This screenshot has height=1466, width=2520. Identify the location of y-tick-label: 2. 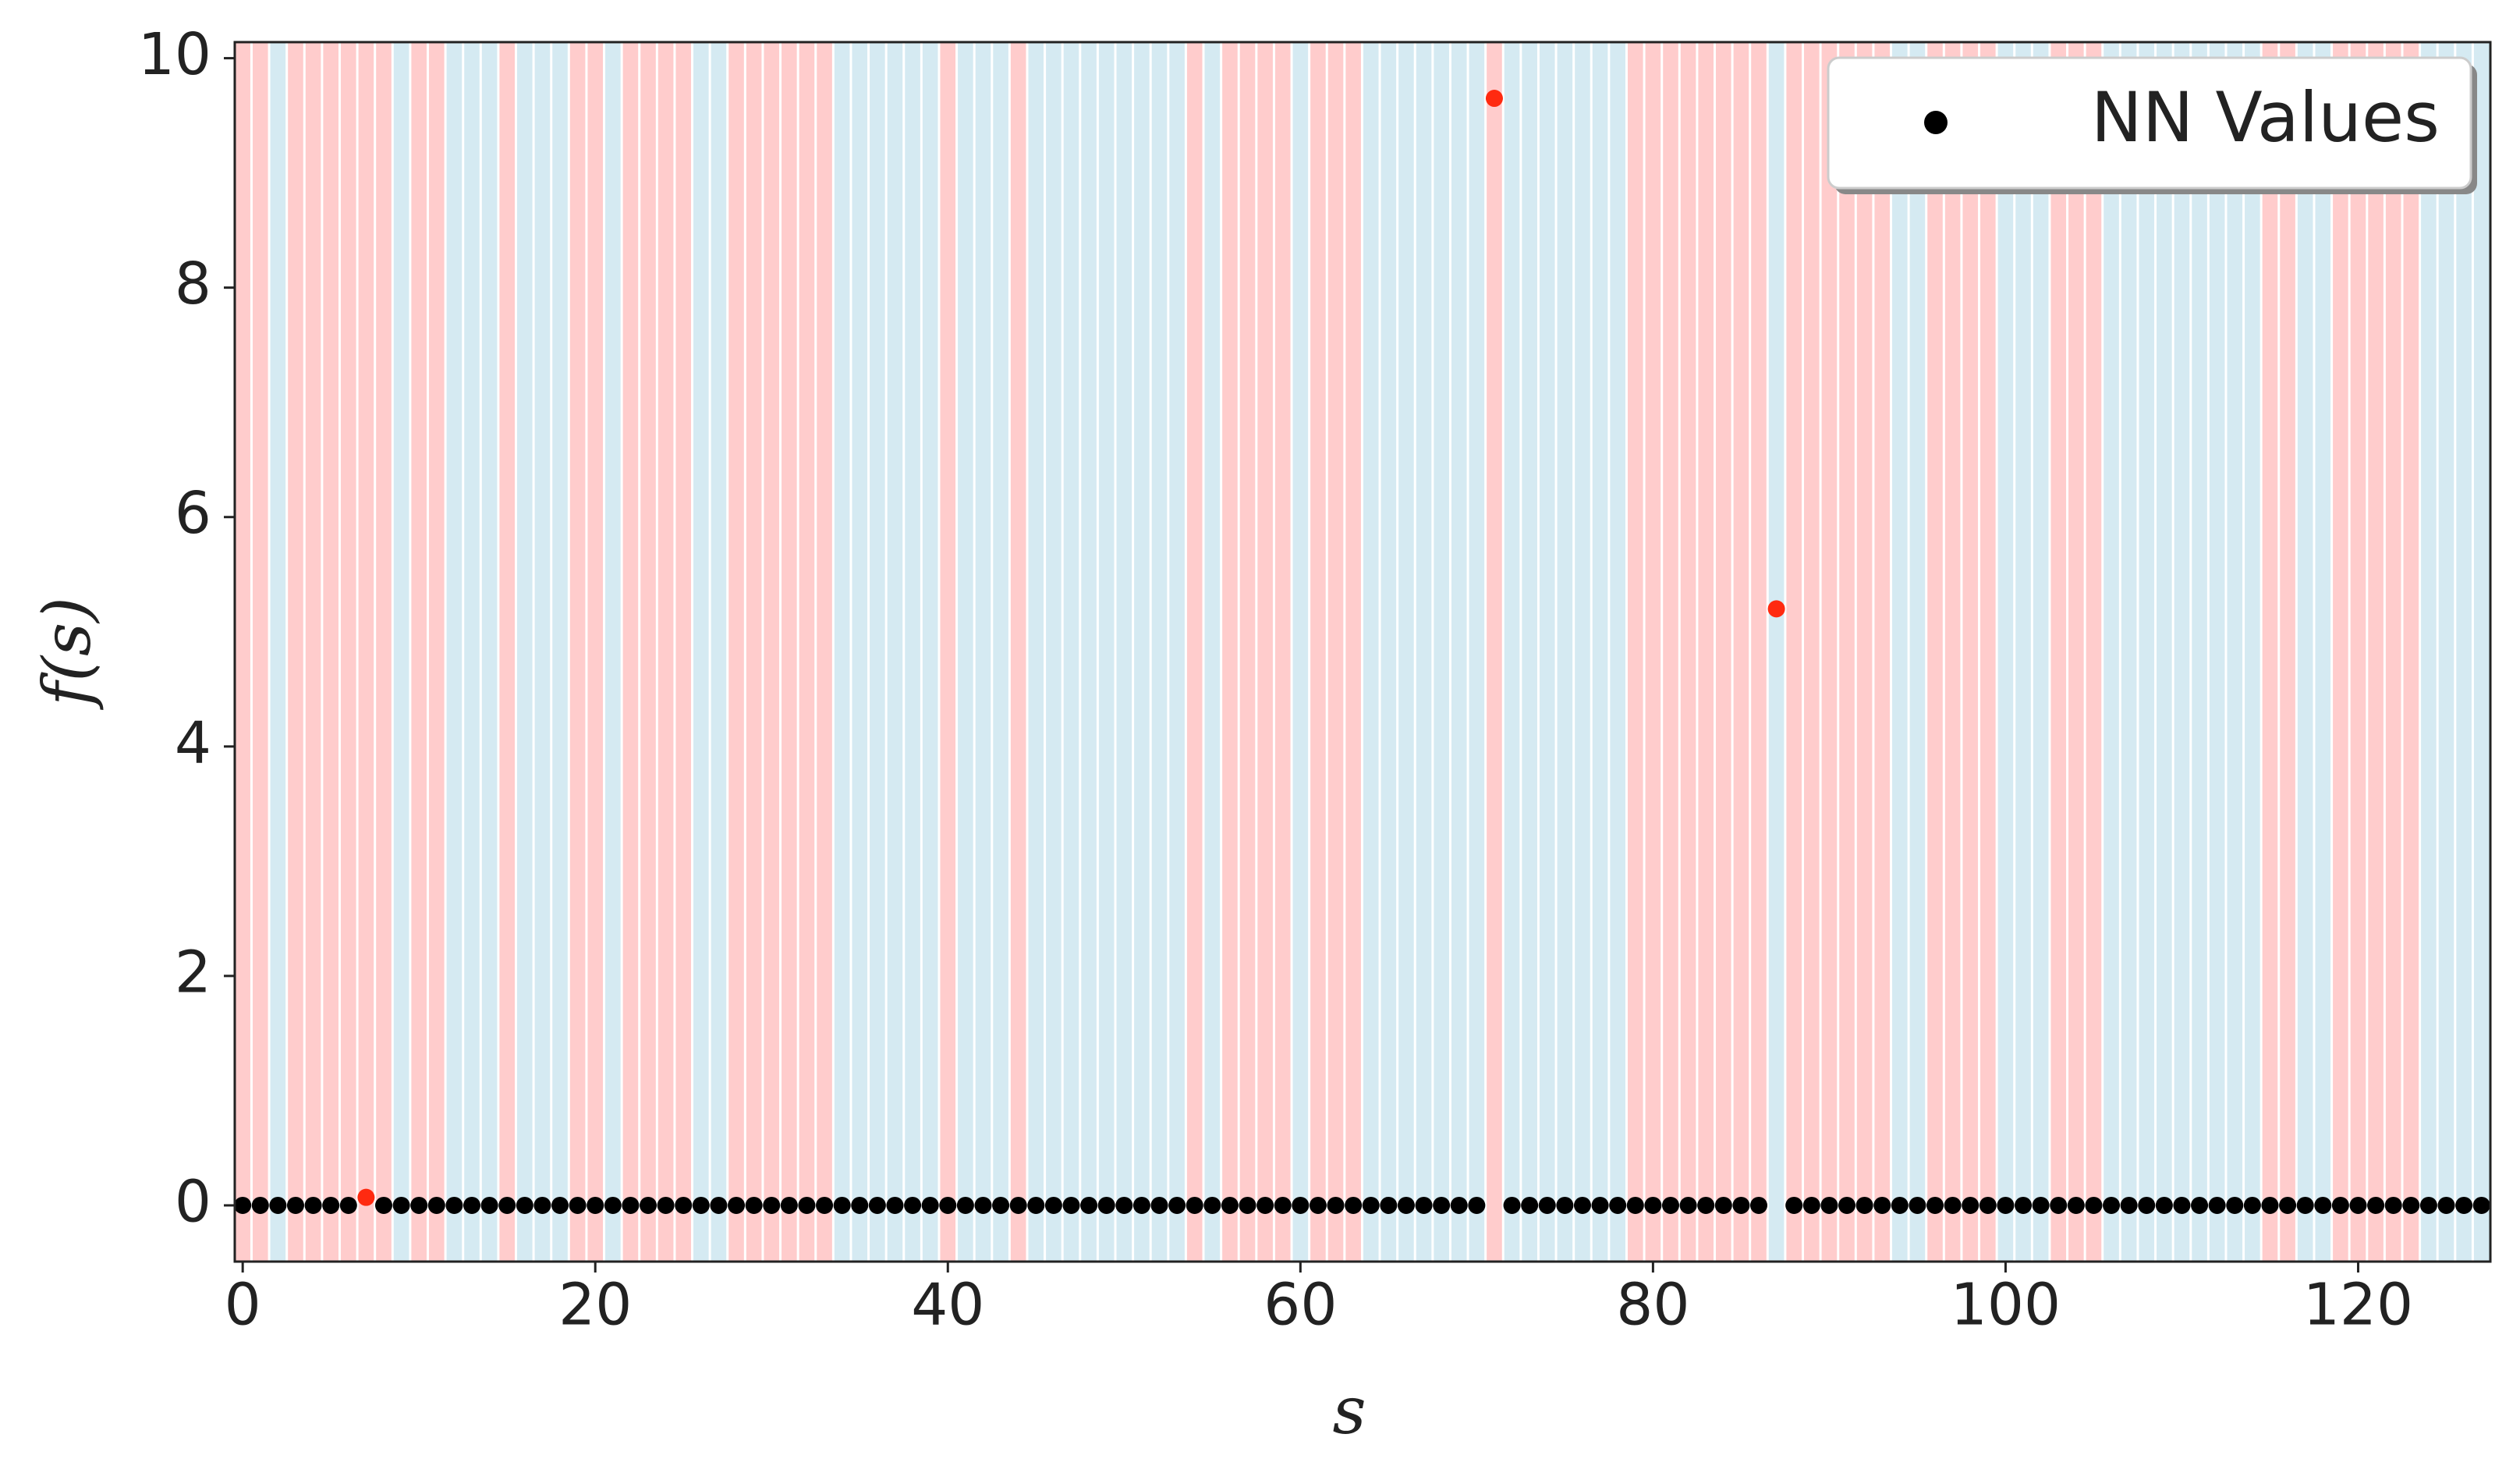
(193, 972).